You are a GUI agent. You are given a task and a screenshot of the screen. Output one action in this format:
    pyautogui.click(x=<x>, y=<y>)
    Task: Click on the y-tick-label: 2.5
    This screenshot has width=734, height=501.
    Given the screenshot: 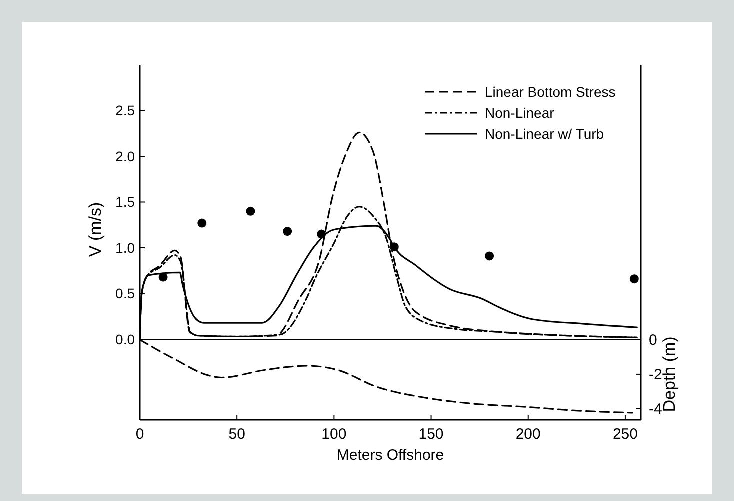 What is the action you would take?
    pyautogui.click(x=126, y=110)
    